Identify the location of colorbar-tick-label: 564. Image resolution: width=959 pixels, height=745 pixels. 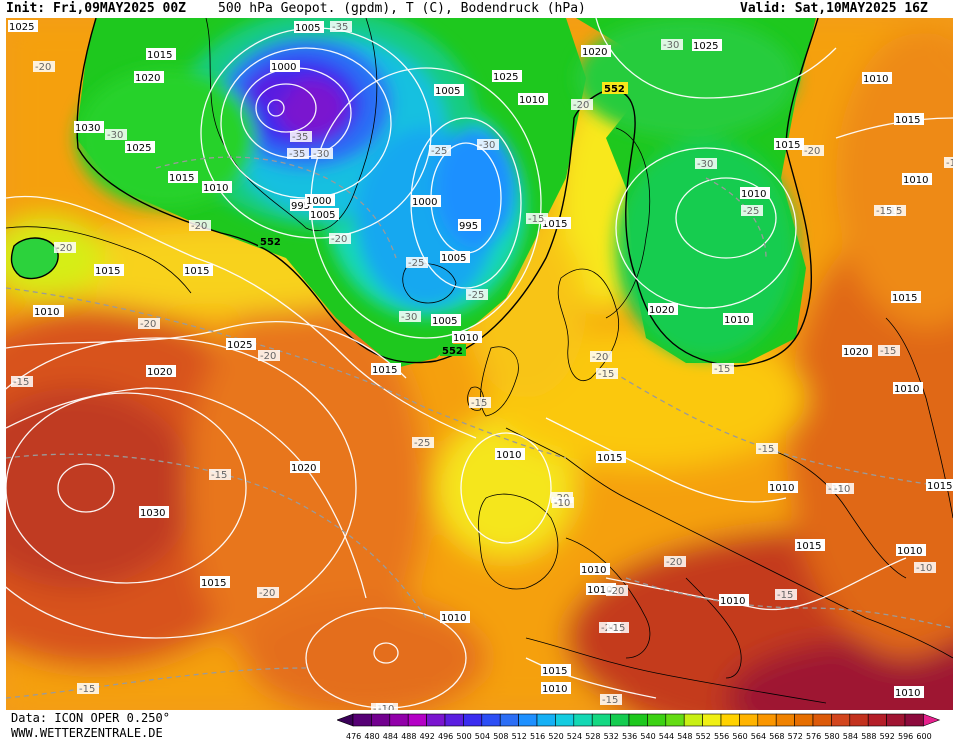
(758, 736).